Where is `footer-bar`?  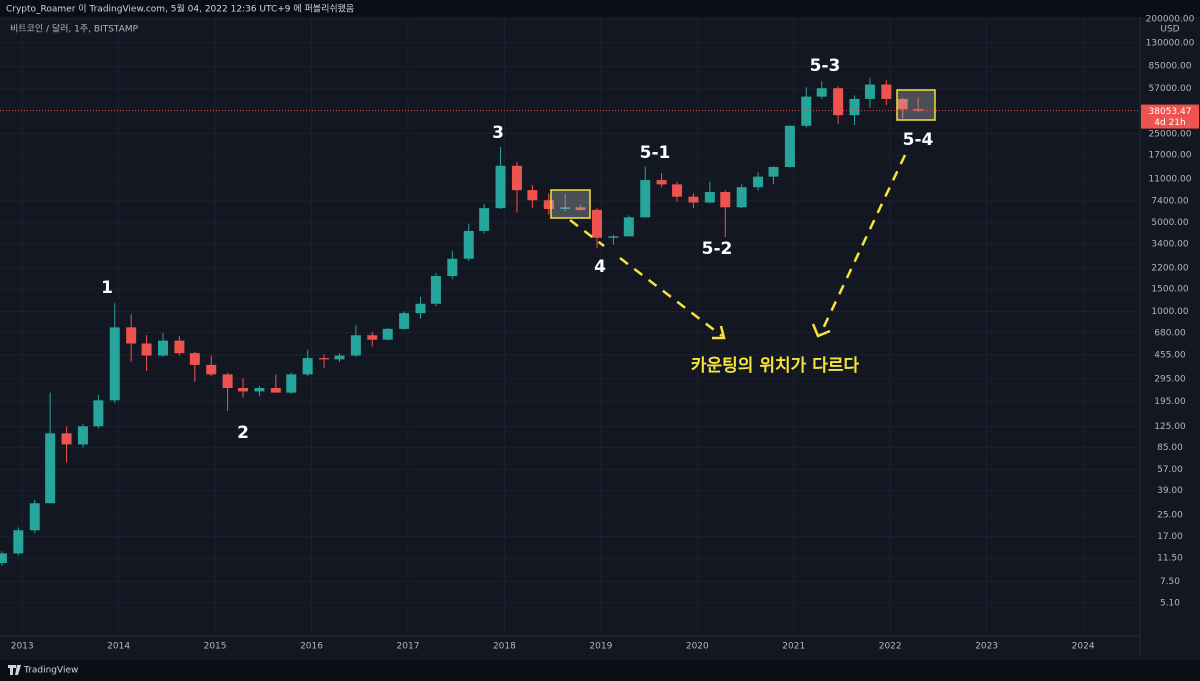 footer-bar is located at coordinates (600, 670).